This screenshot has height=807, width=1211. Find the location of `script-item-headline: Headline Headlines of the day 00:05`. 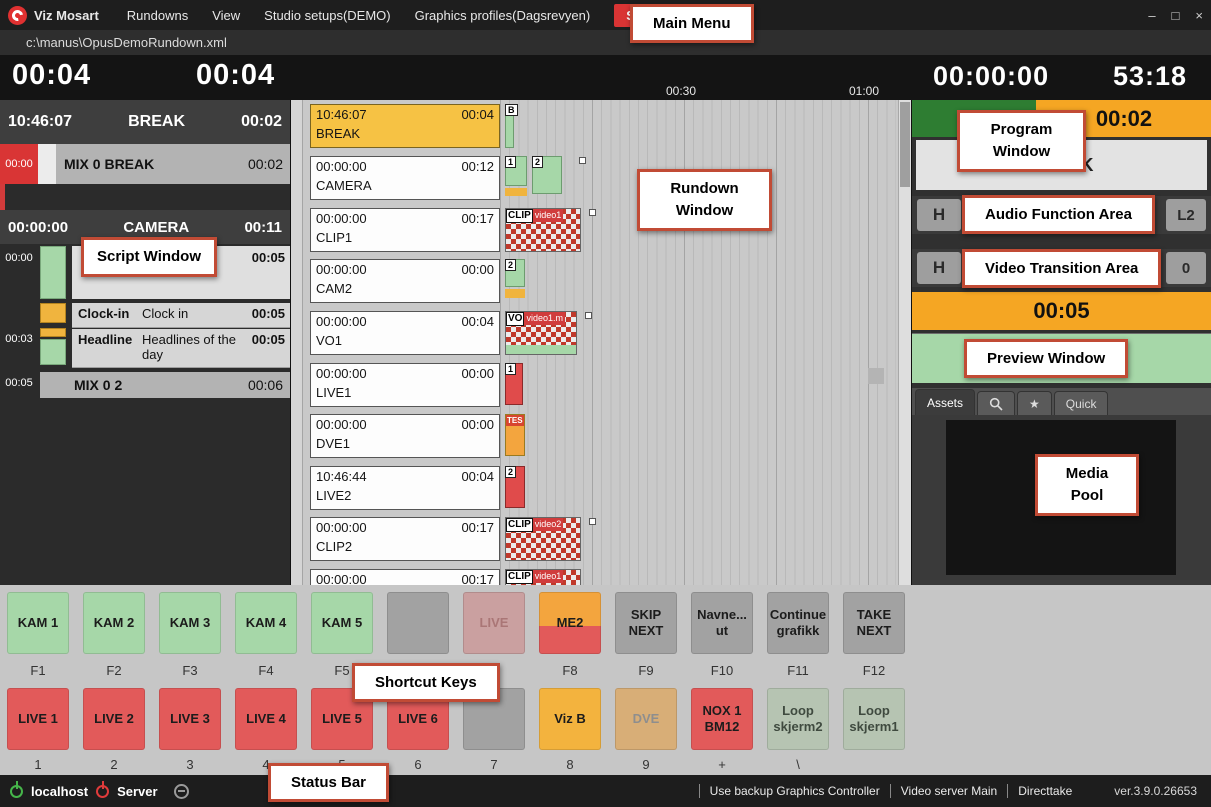

script-item-headline: Headline Headlines of the day 00:05 is located at coordinates (181, 348).